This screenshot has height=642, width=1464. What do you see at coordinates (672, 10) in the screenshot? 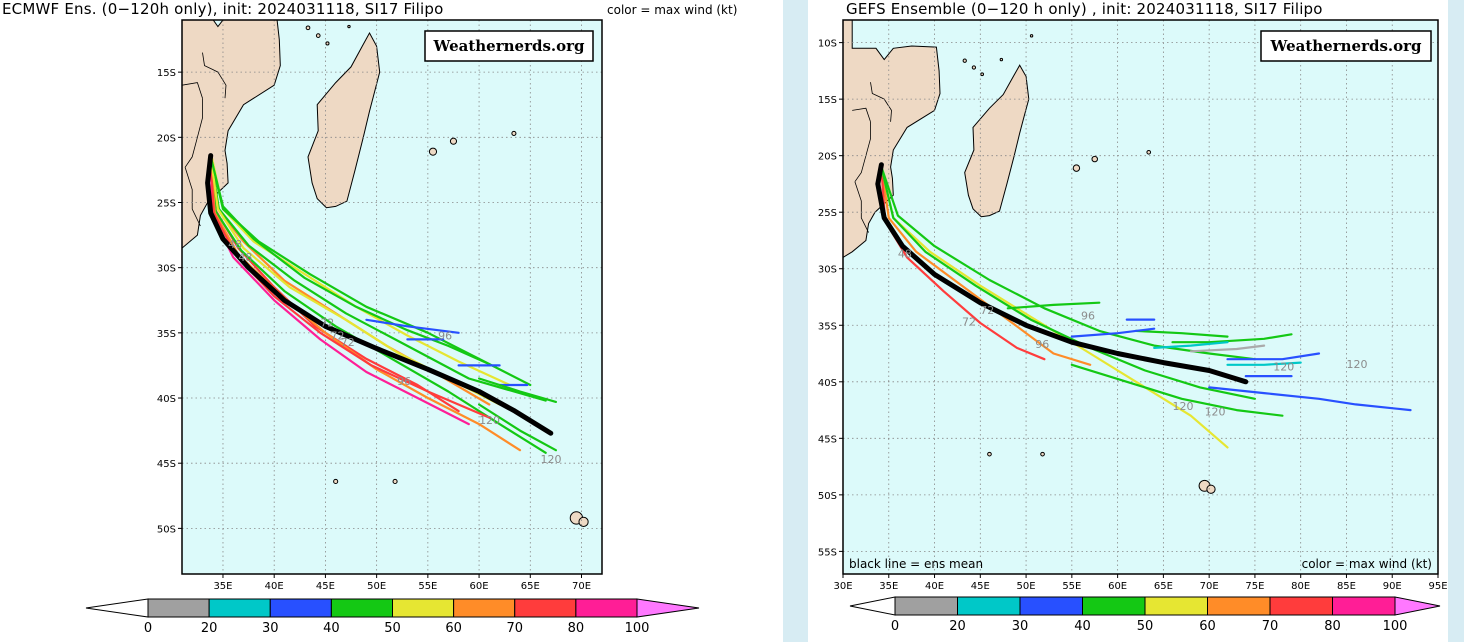
I see `ecmwf-color-note: color = max wind (kt)` at bounding box center [672, 10].